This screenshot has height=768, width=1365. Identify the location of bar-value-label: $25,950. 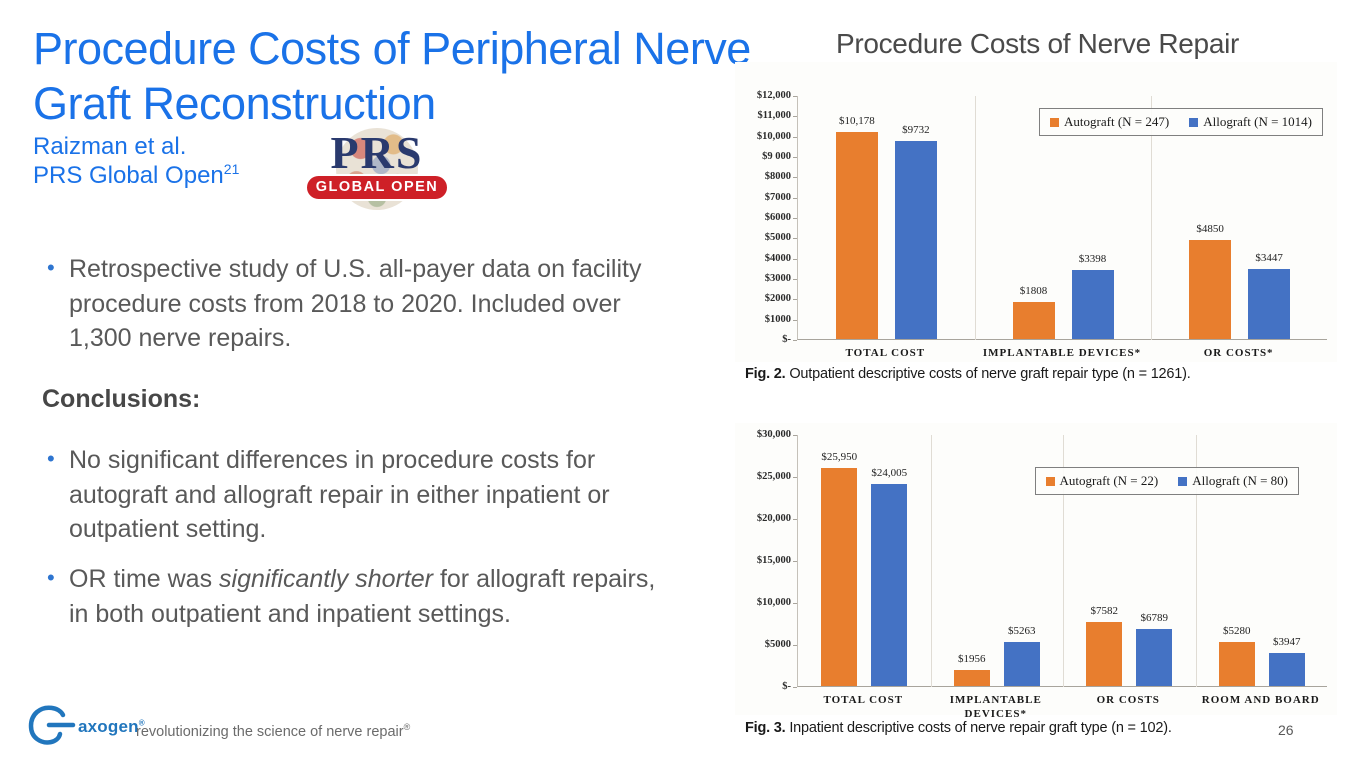
(839, 457).